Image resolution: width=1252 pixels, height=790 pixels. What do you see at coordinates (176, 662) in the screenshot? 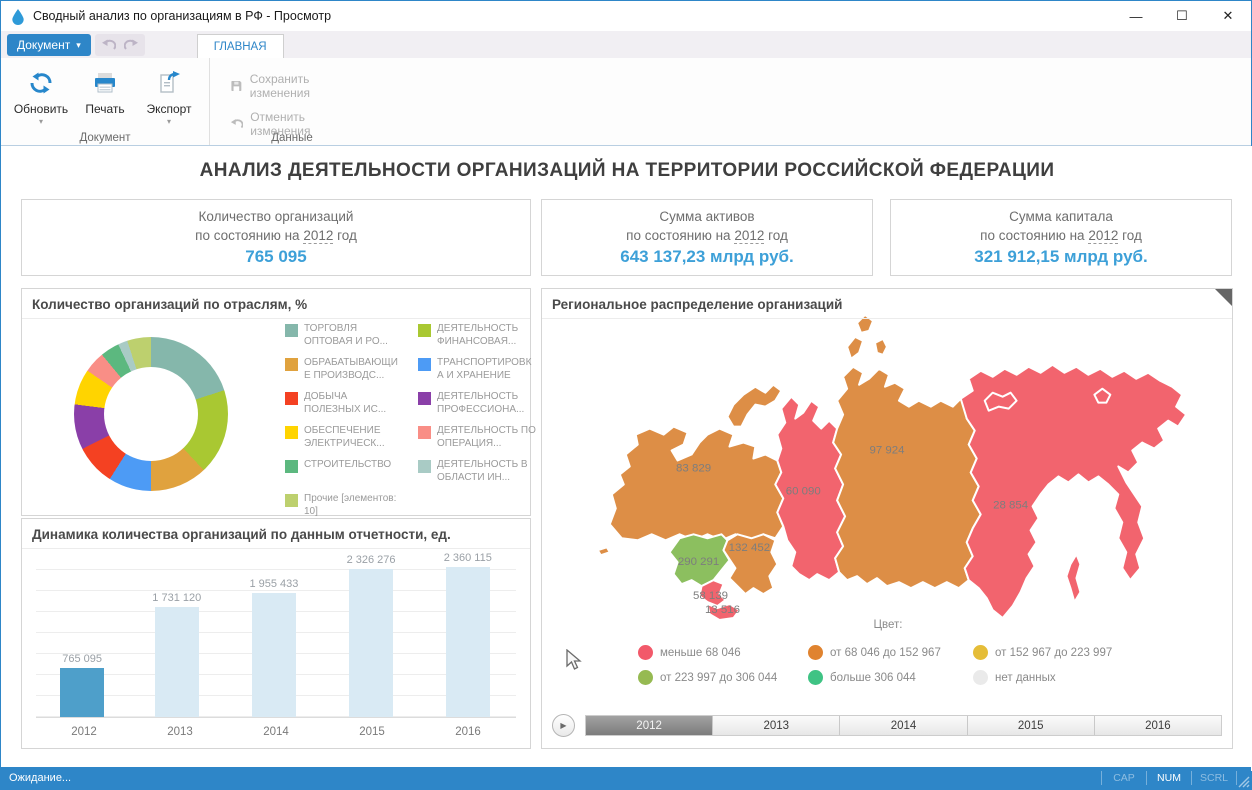
I see `bar-2013` at bounding box center [176, 662].